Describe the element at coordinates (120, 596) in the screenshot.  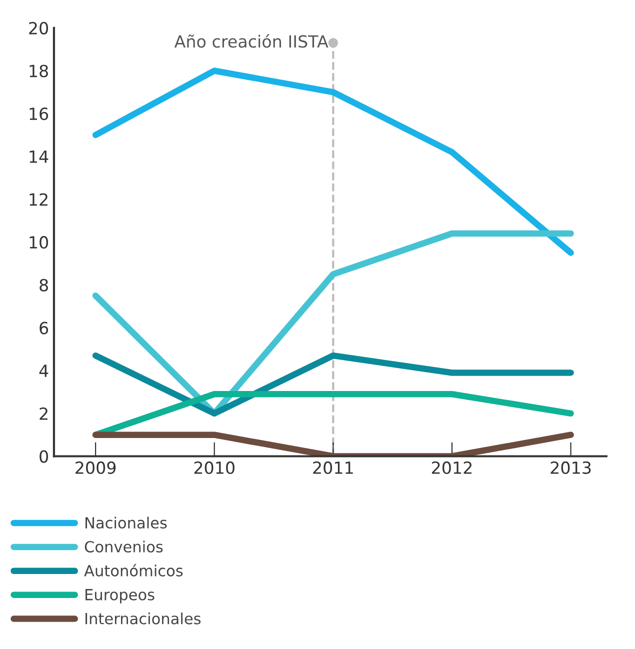
I see `legend-label: Europeos` at that location.